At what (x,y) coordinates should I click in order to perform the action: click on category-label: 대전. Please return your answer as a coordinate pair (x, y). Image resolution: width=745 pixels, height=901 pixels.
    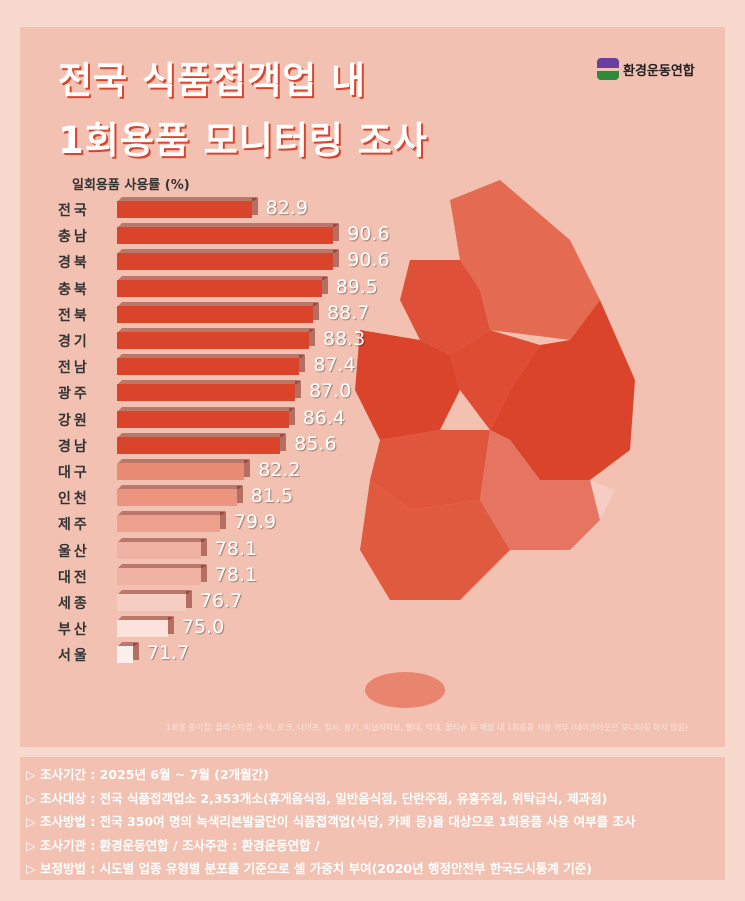
    Looking at the image, I should click on (74, 577).